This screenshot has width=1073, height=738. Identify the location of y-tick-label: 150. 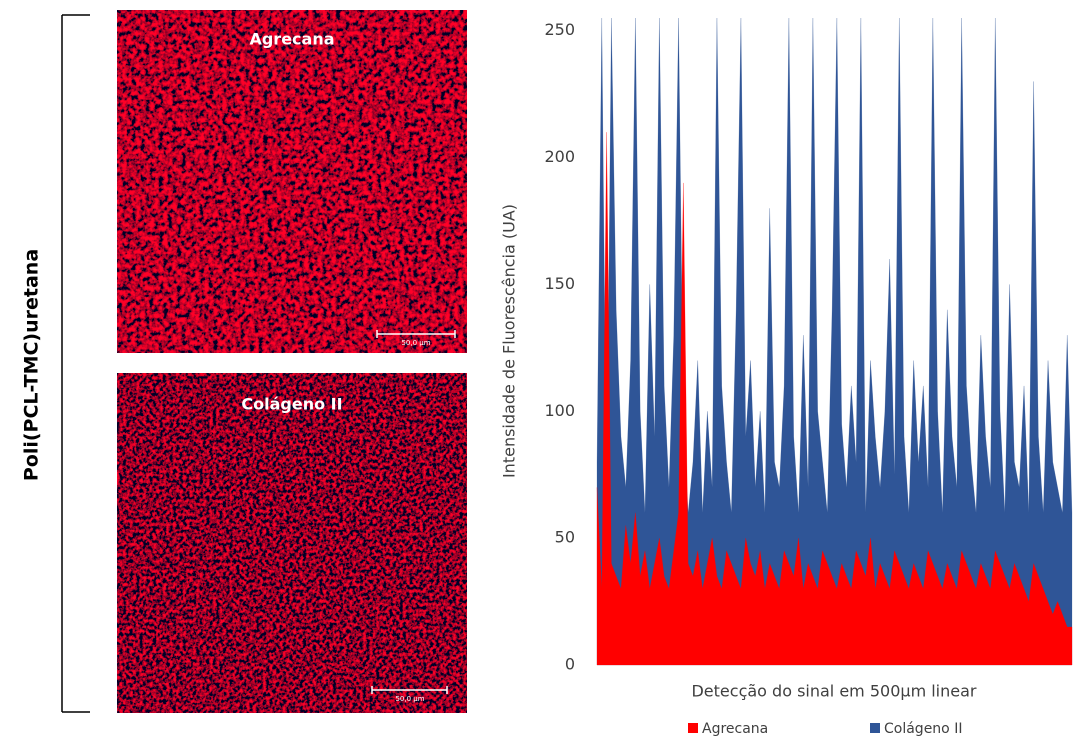
(559, 283).